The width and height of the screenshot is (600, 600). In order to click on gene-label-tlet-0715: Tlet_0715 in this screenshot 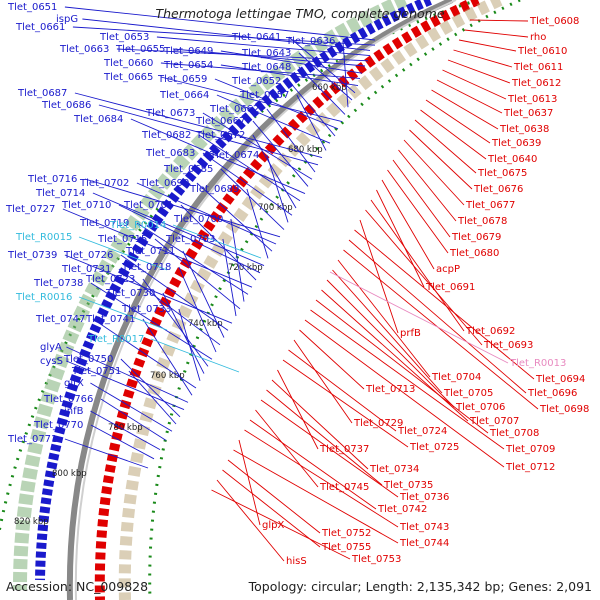, I will do `click(122, 239)`.